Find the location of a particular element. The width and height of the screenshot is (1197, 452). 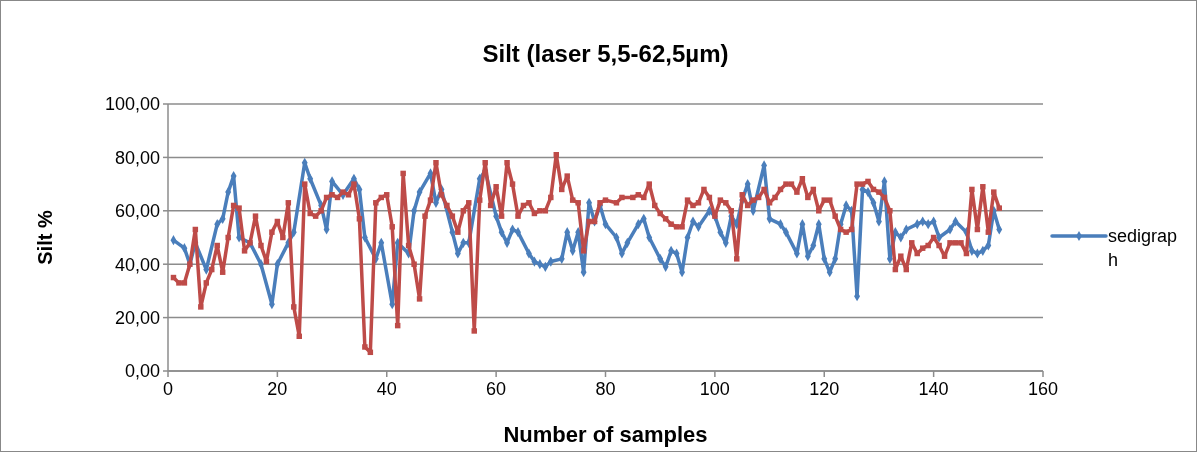

x-tick-label: 40 is located at coordinates (386, 389).